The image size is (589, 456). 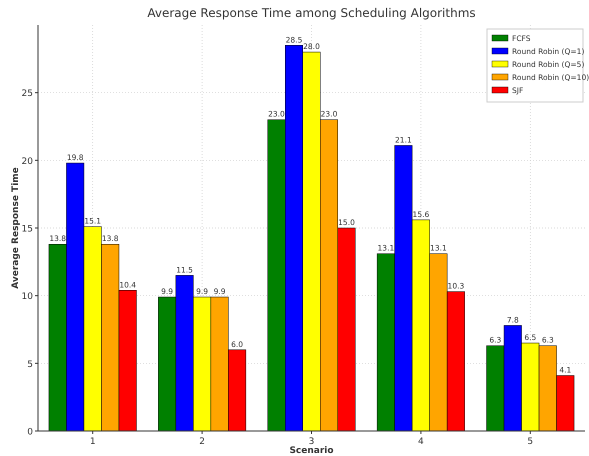 I want to click on chart-title: Average Response Time among Scheduling Algorithms, so click(x=311, y=13).